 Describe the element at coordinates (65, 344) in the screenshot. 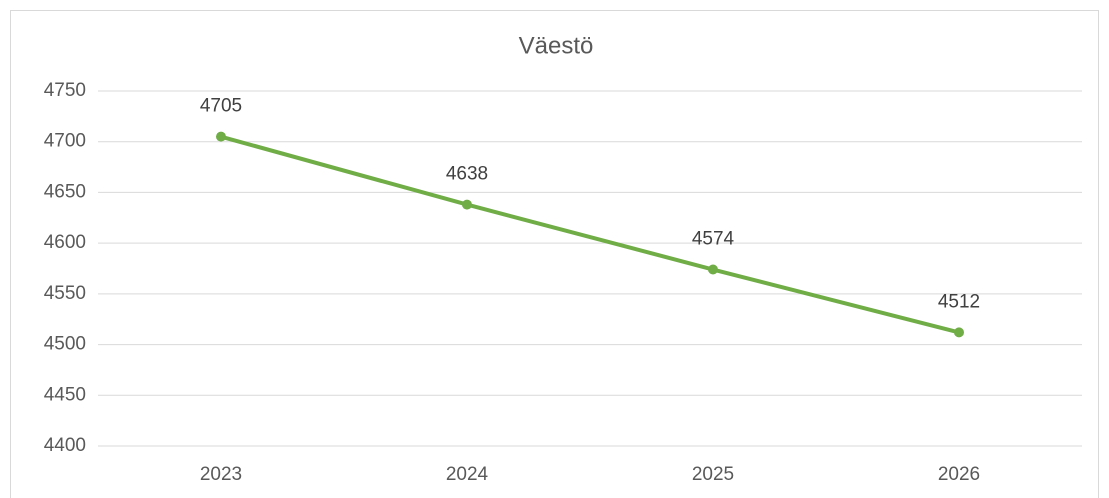

I see `y-tick-label: 4500` at that location.